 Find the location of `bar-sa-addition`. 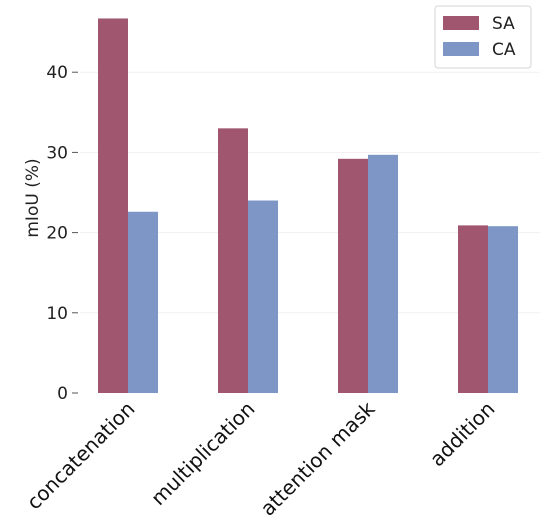

bar-sa-addition is located at coordinates (473, 309).